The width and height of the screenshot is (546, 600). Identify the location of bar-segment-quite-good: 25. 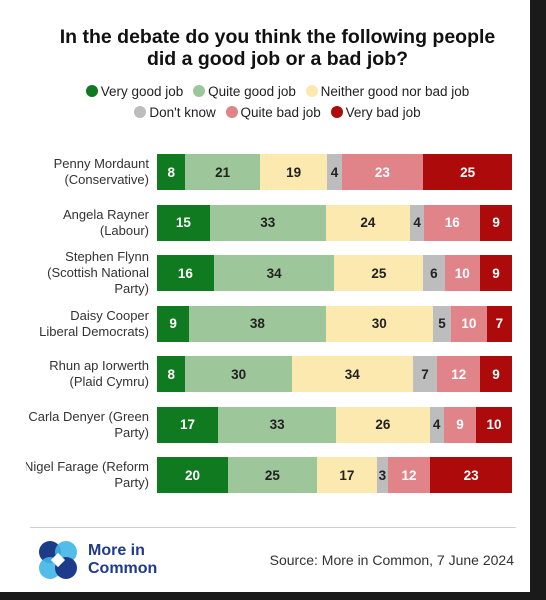
(272, 475).